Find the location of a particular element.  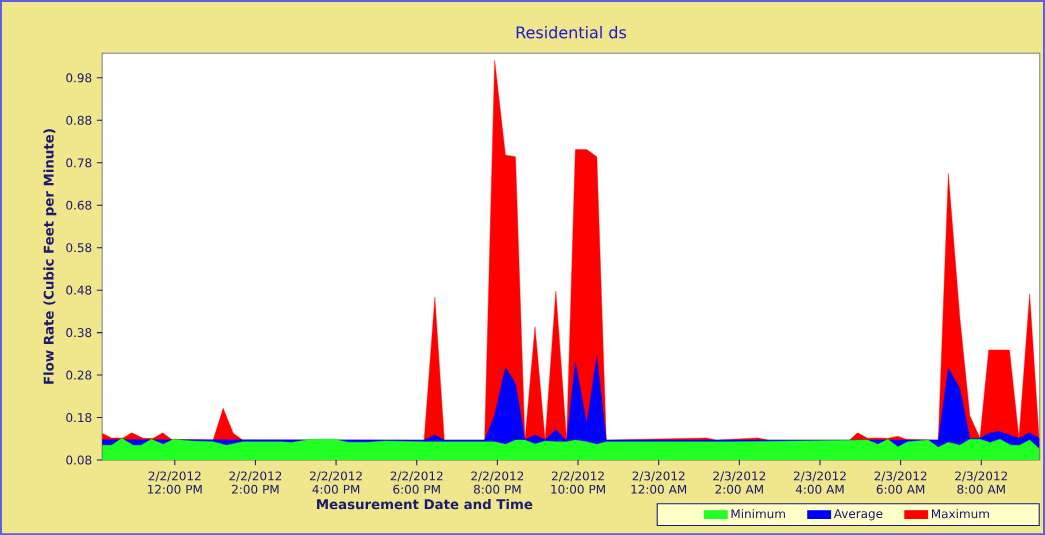

y-tick-label: 0.98 is located at coordinates (79, 78).